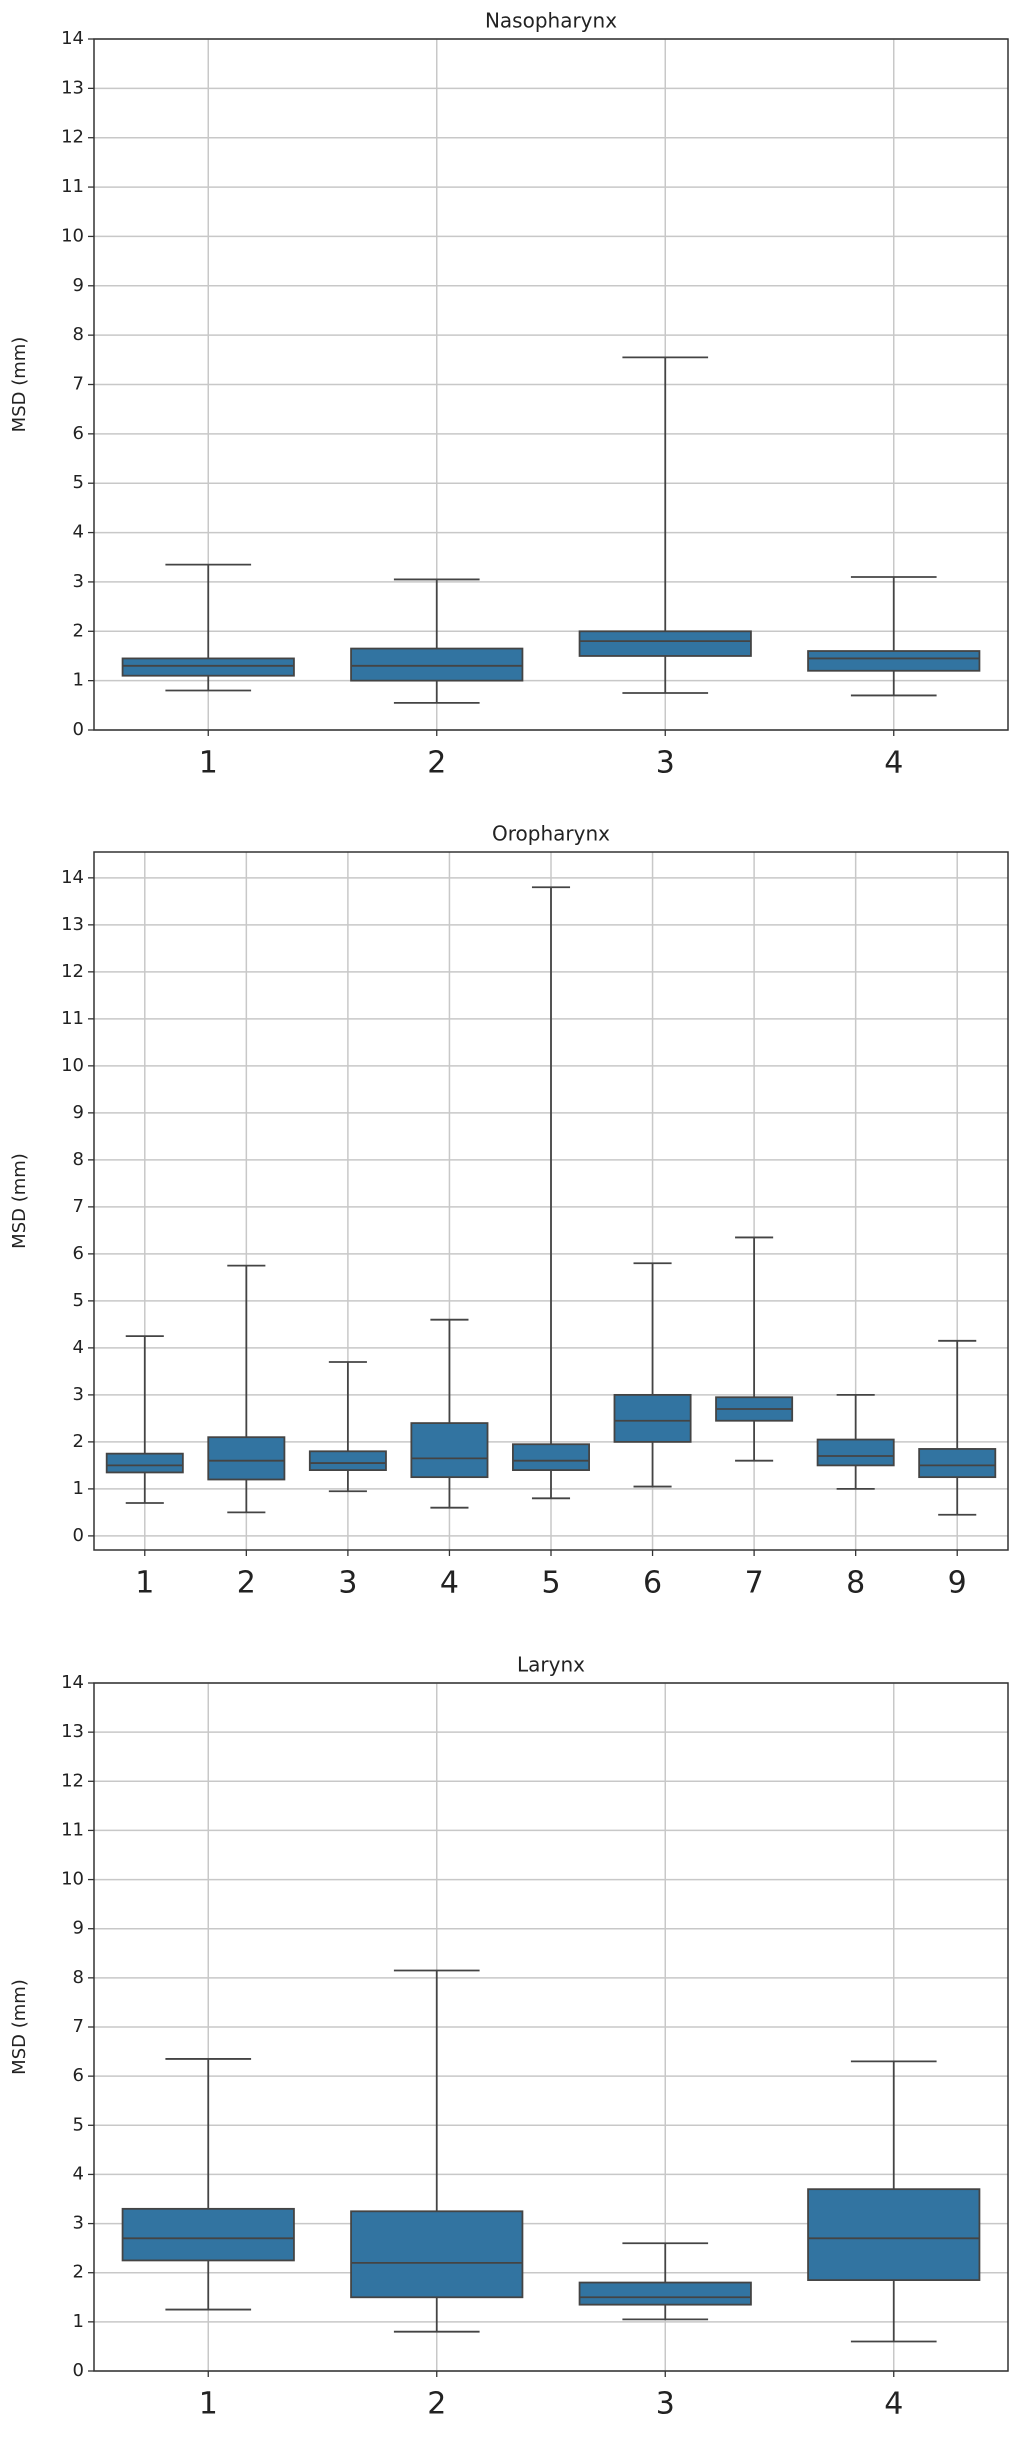  I want to click on x-tick-label: 5, so click(550, 1583).